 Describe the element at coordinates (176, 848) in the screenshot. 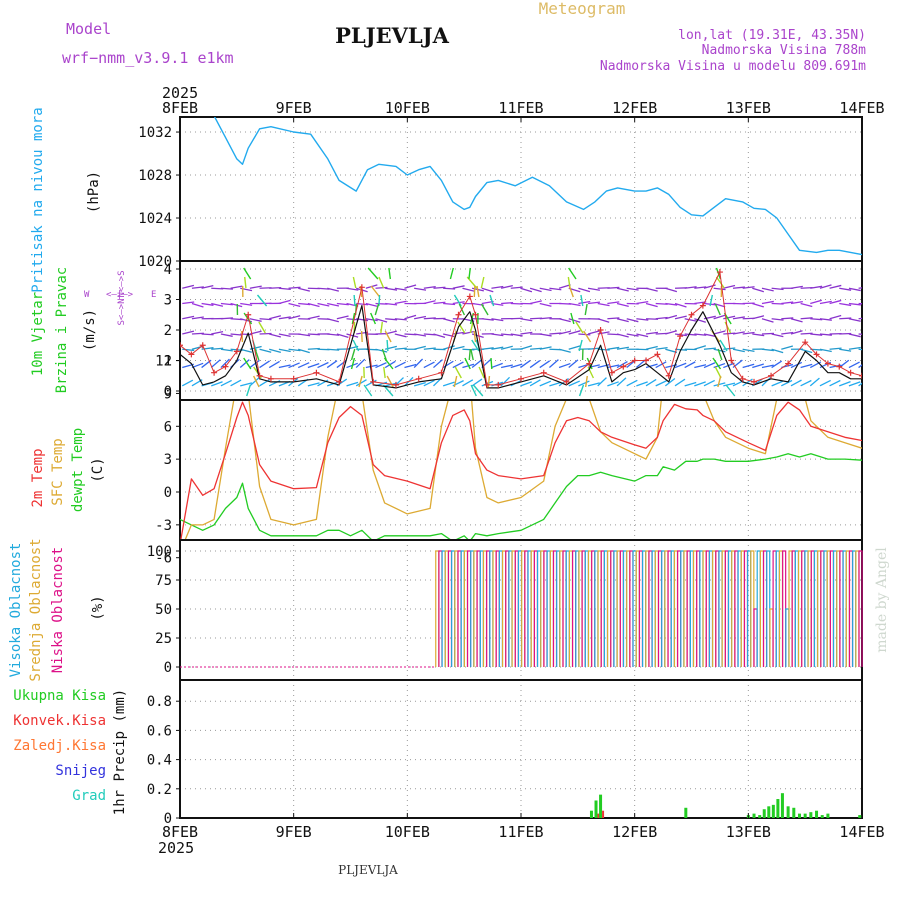

I see `year-bottom: 2025` at that location.